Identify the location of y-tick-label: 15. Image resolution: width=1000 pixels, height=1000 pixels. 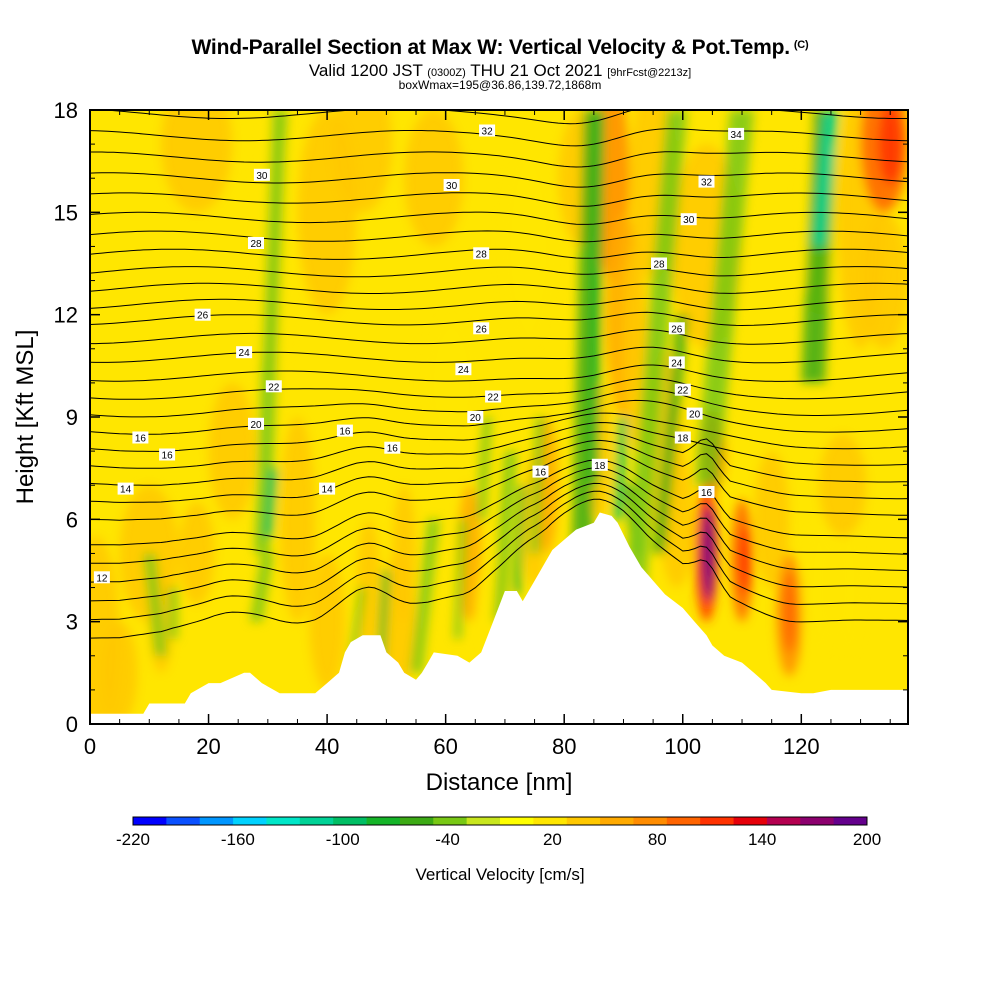
(66, 212).